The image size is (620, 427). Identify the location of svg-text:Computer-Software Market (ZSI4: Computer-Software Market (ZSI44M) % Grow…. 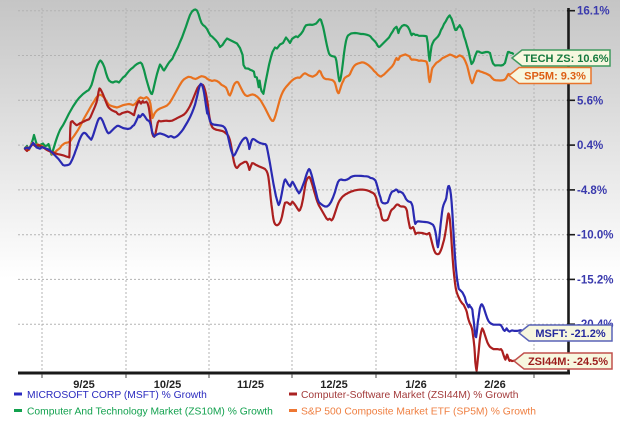
(410, 395).